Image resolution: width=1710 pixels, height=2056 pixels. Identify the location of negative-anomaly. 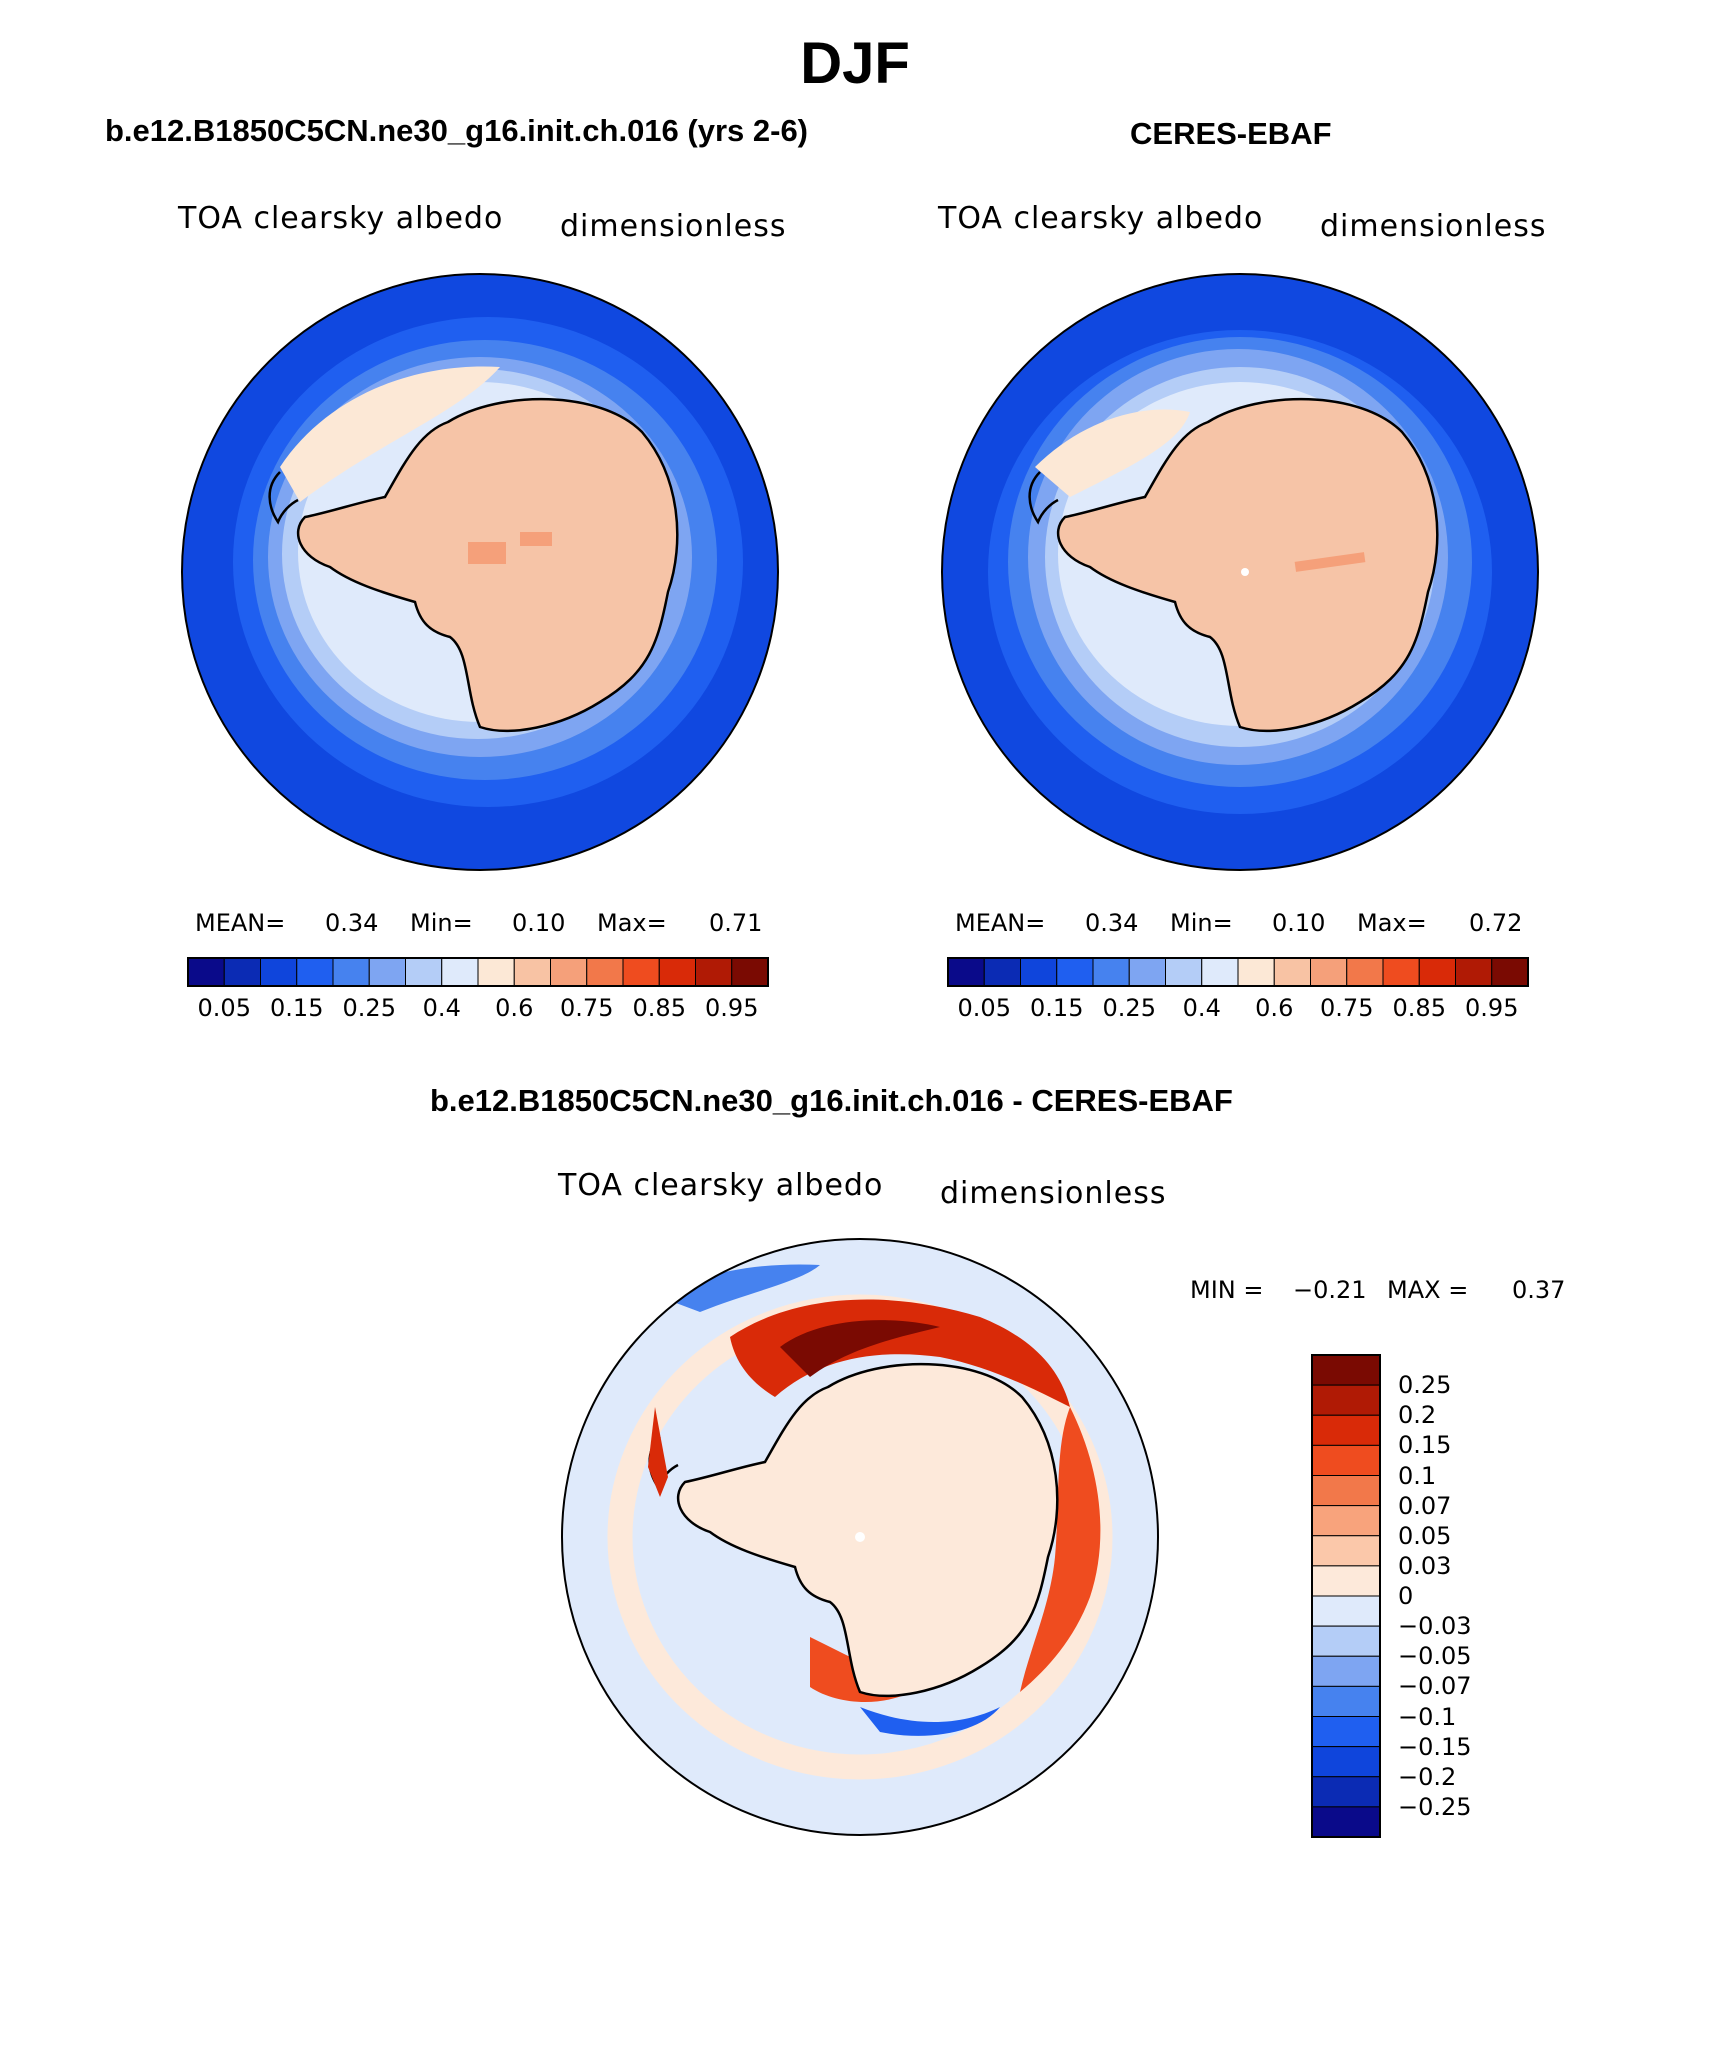
(740, 1288).